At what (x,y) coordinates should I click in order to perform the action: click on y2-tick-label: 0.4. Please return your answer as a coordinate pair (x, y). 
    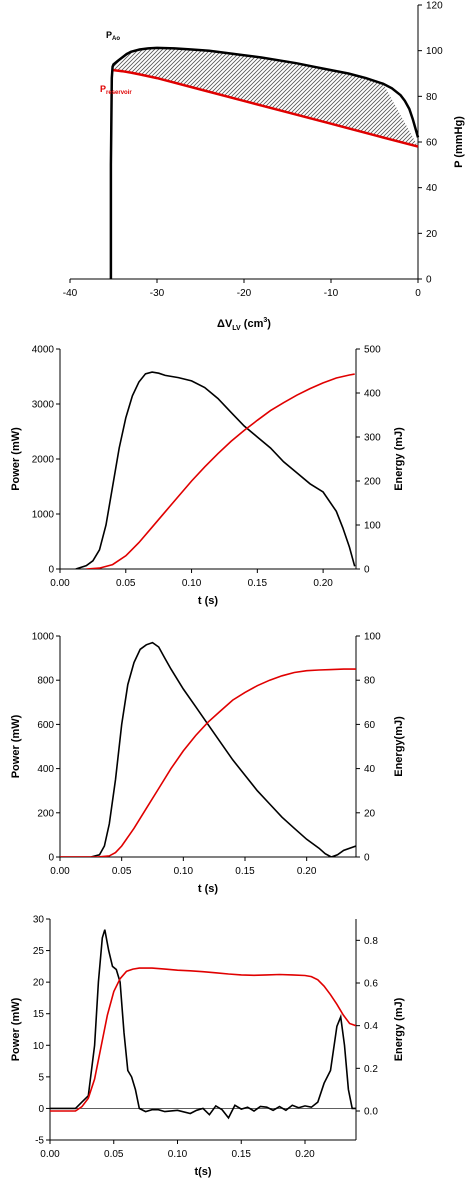
    Looking at the image, I should click on (371, 1026).